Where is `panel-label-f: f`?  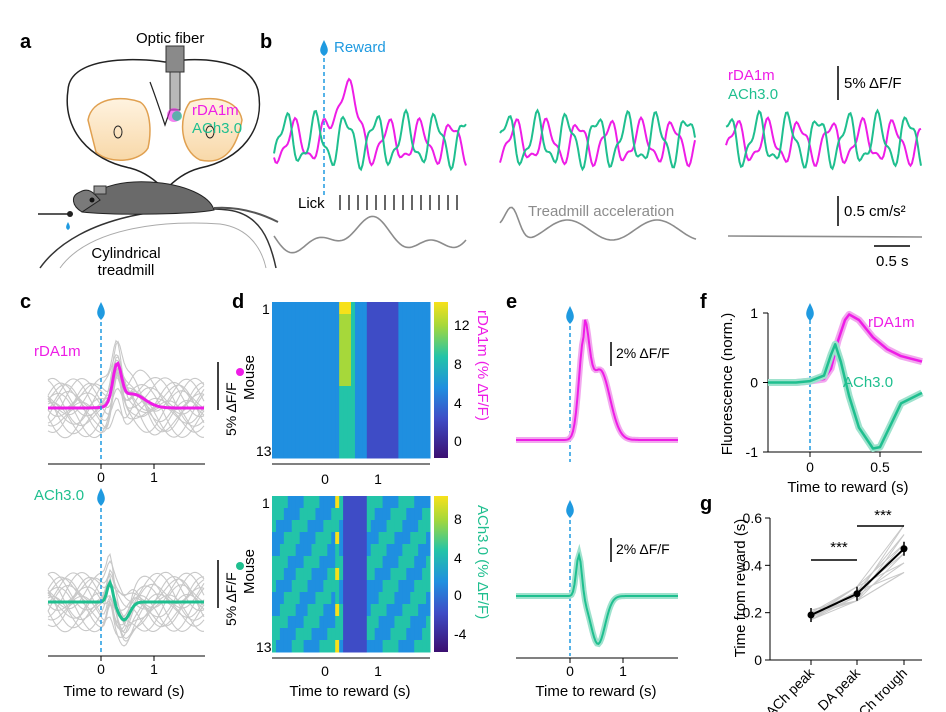 panel-label-f: f is located at coordinates (703, 302).